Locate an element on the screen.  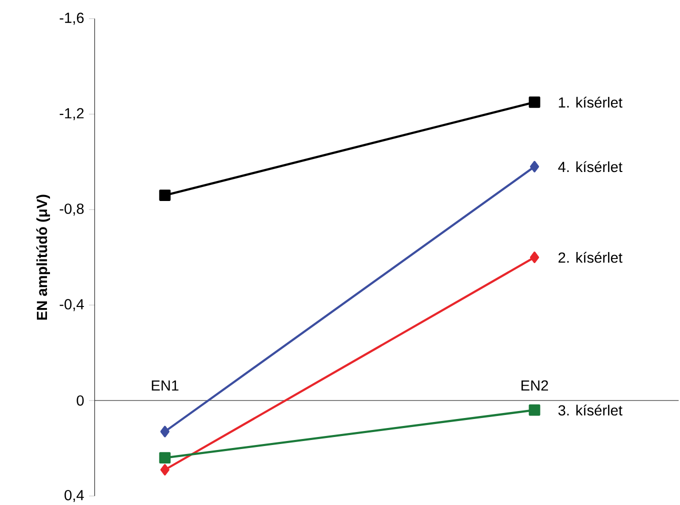
series-label: 1. kísérlet is located at coordinates (590, 102).